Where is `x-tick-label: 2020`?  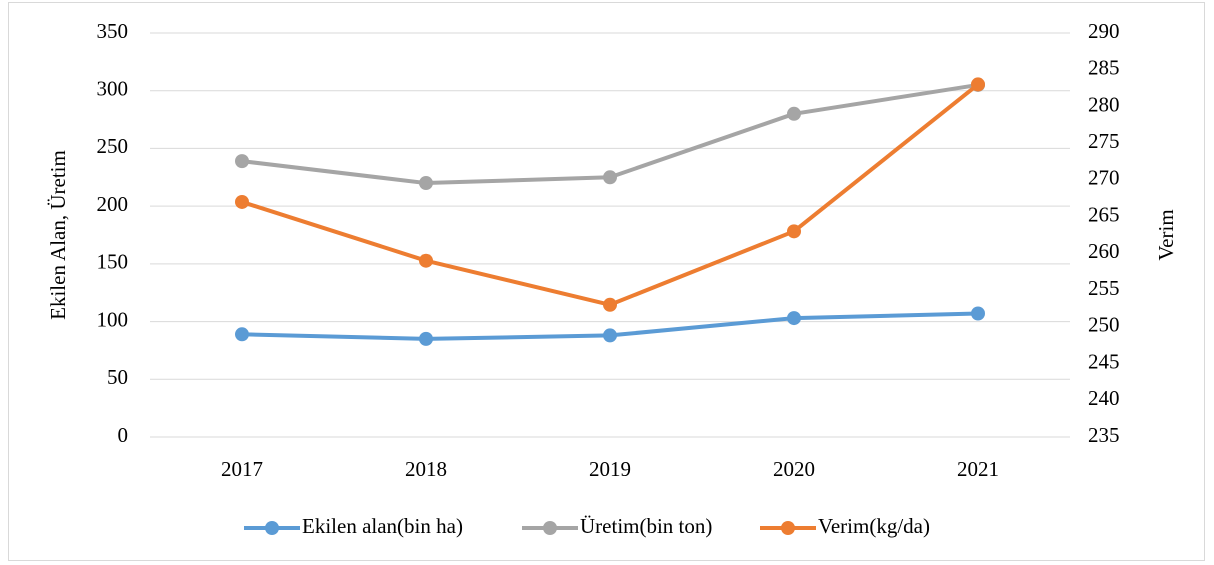 x-tick-label: 2020 is located at coordinates (794, 469).